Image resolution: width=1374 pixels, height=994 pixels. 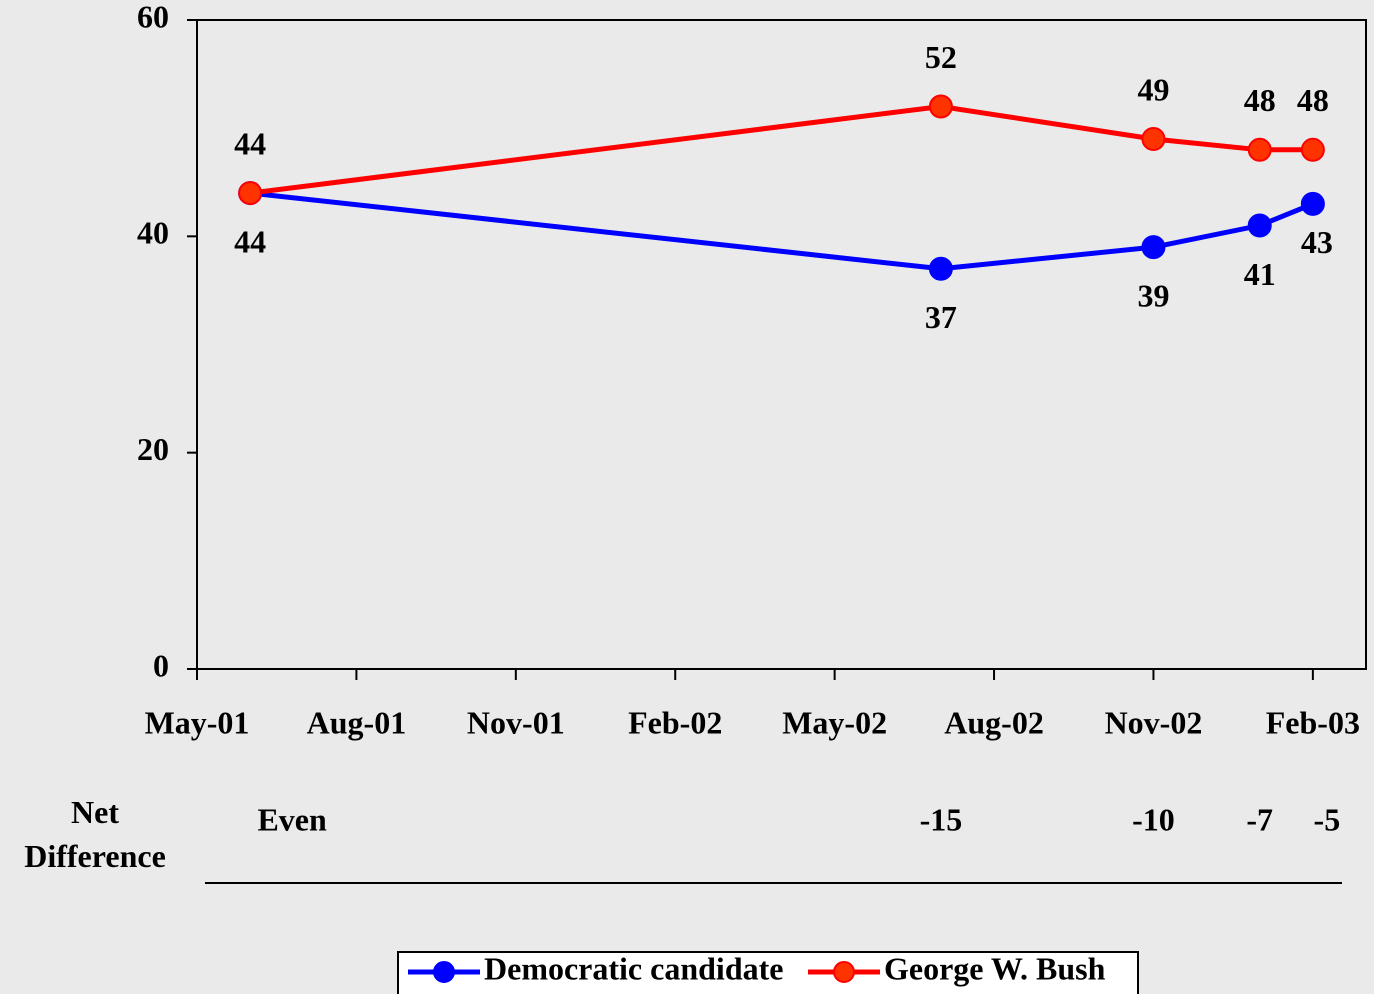 I want to click on y-tick-label: 0, so click(x=161, y=665).